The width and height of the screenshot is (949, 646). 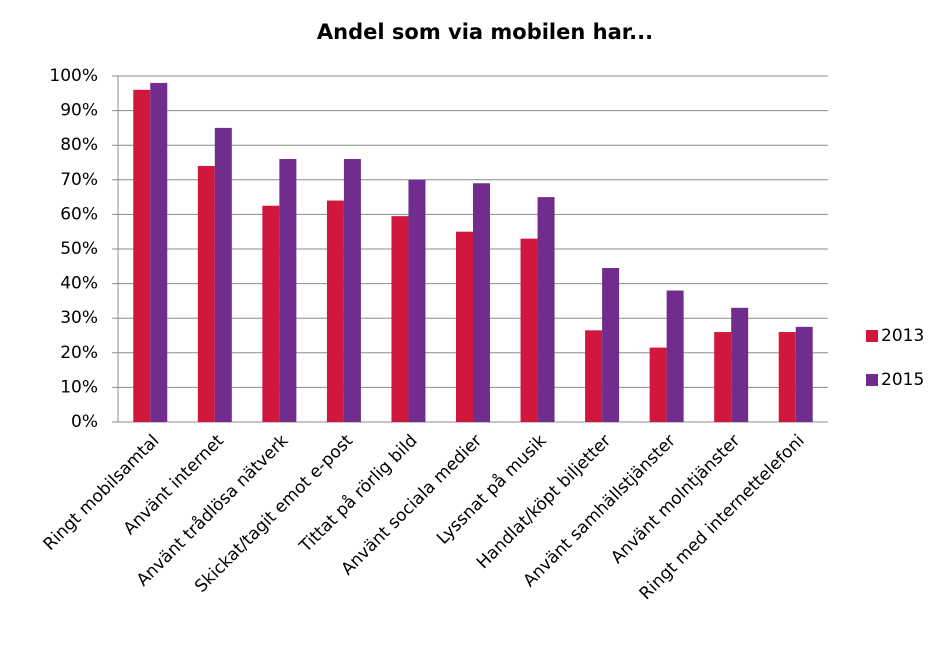 I want to click on y-tick-label: 70%, so click(x=79, y=180).